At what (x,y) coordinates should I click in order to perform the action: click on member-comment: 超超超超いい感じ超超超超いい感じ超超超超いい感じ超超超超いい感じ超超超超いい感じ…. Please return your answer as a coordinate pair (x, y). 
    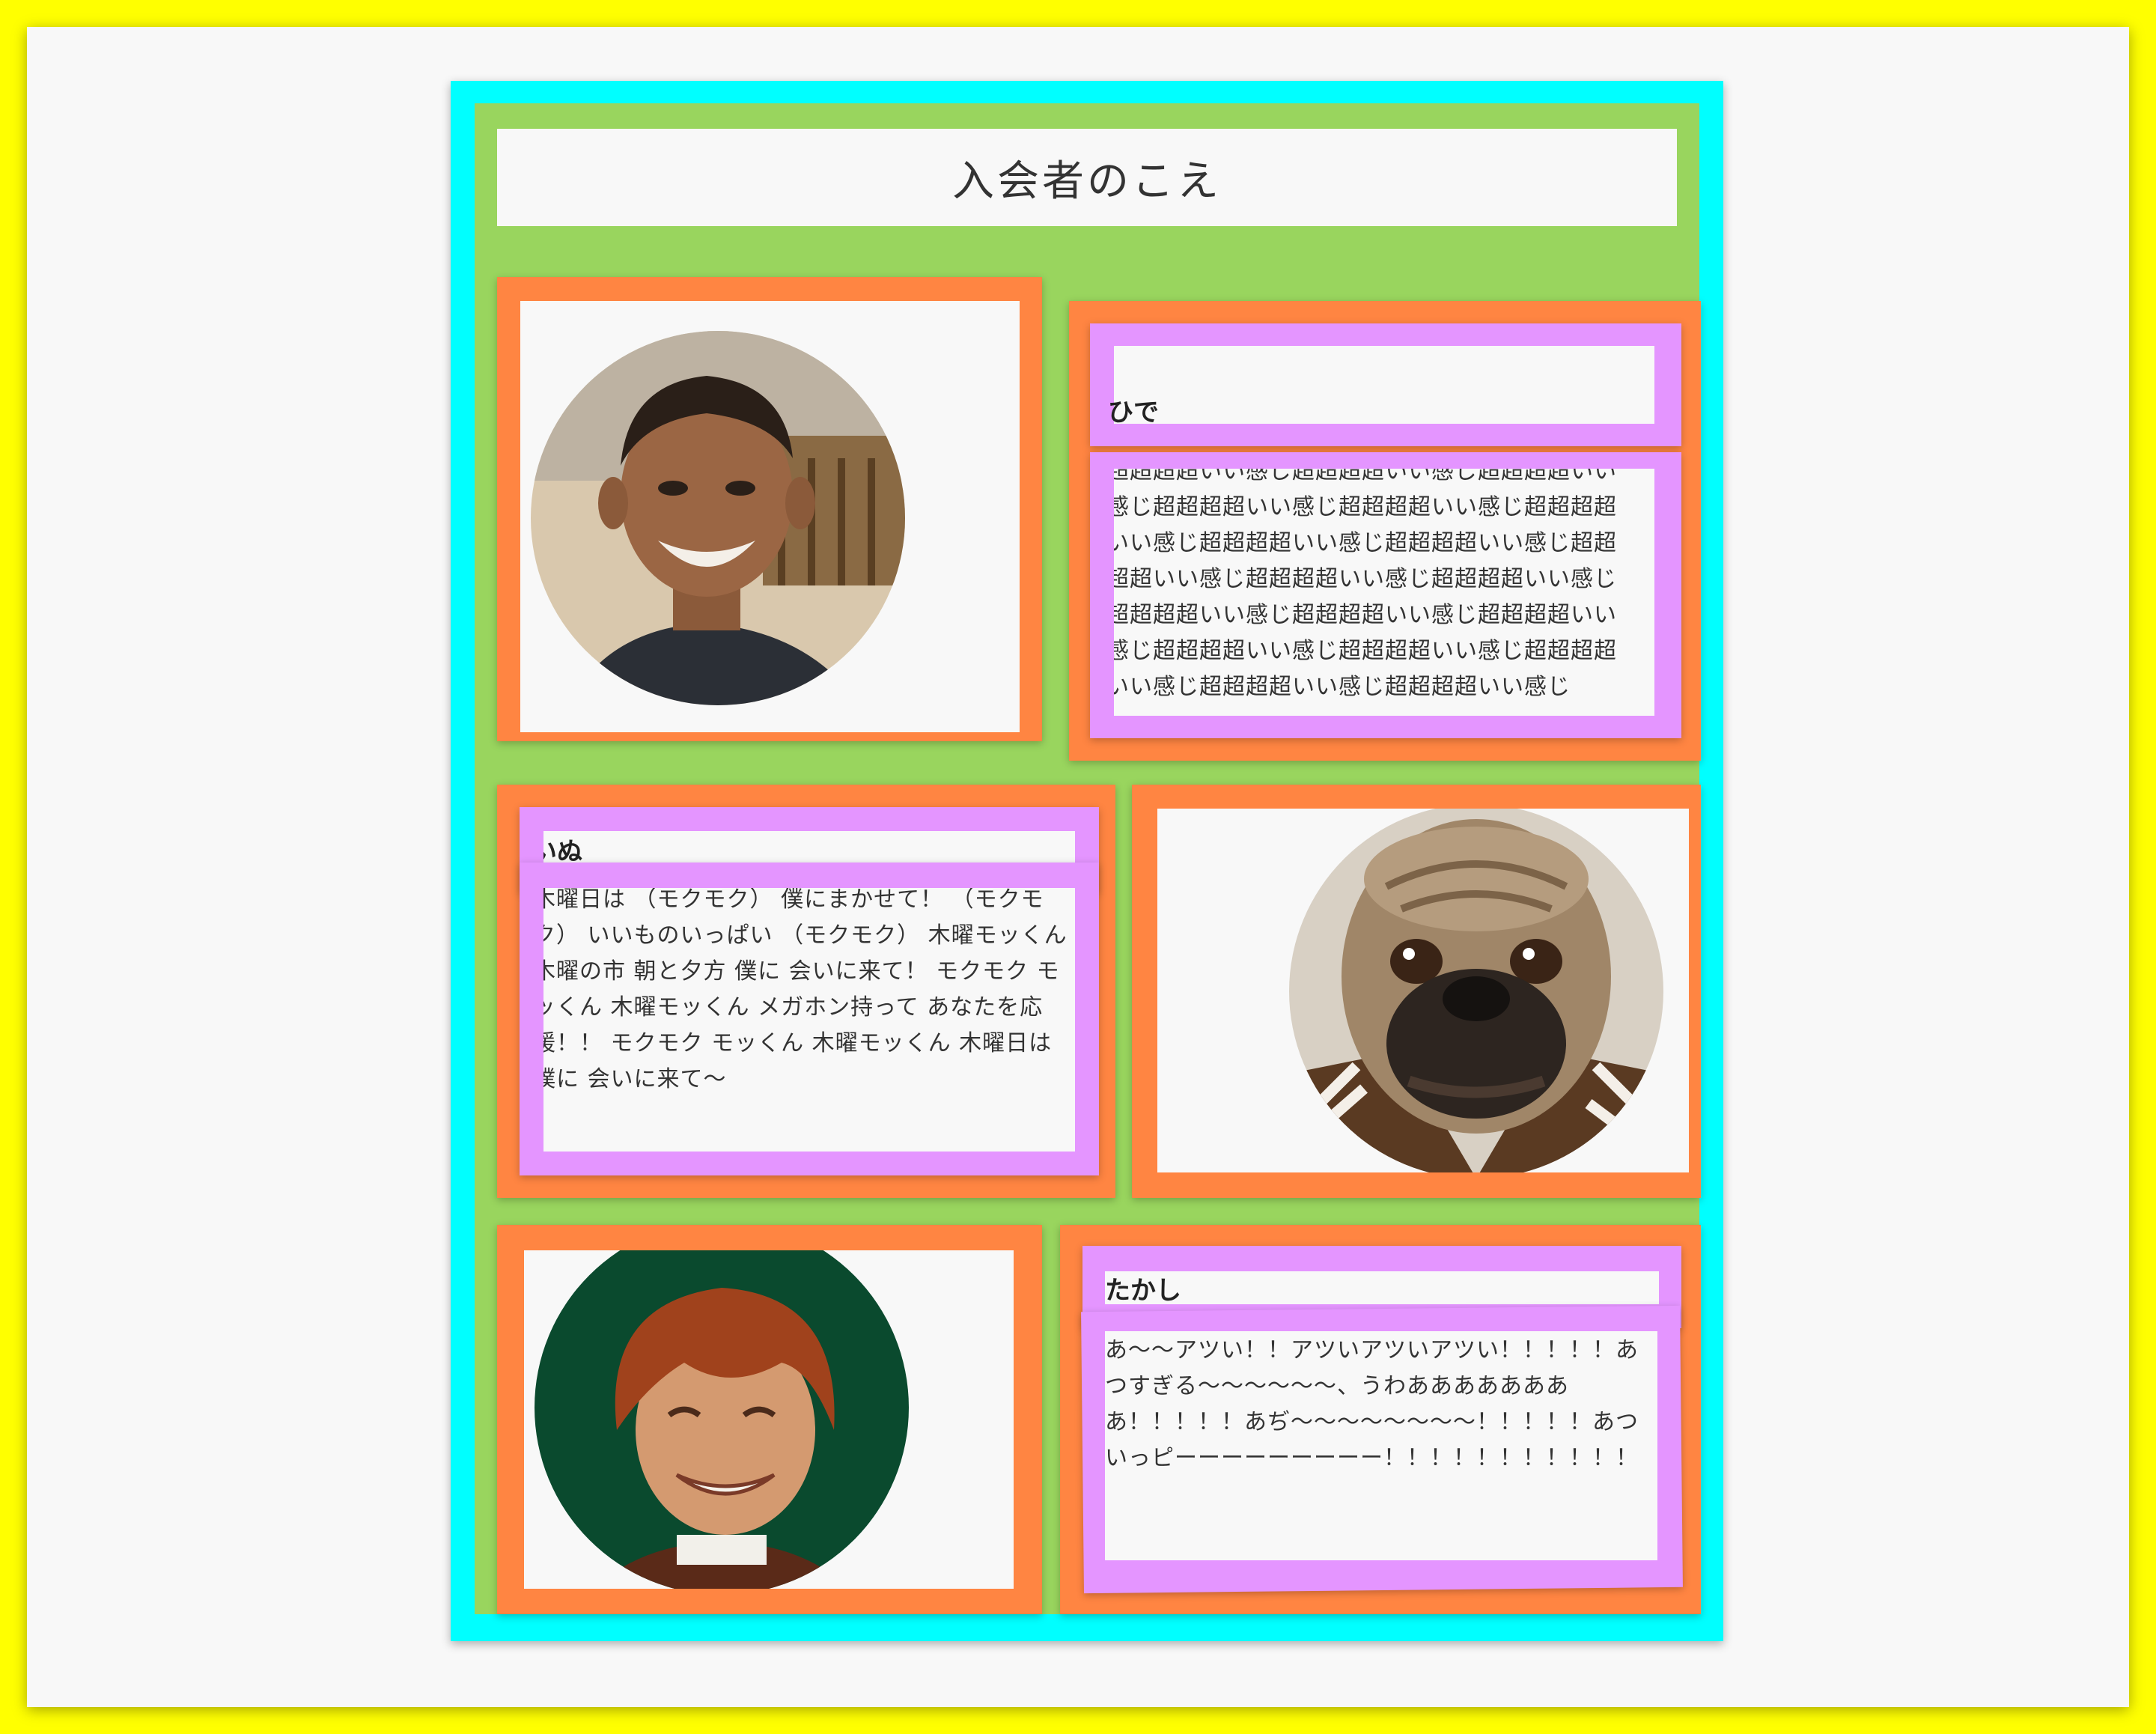
    Looking at the image, I should click on (1365, 584).